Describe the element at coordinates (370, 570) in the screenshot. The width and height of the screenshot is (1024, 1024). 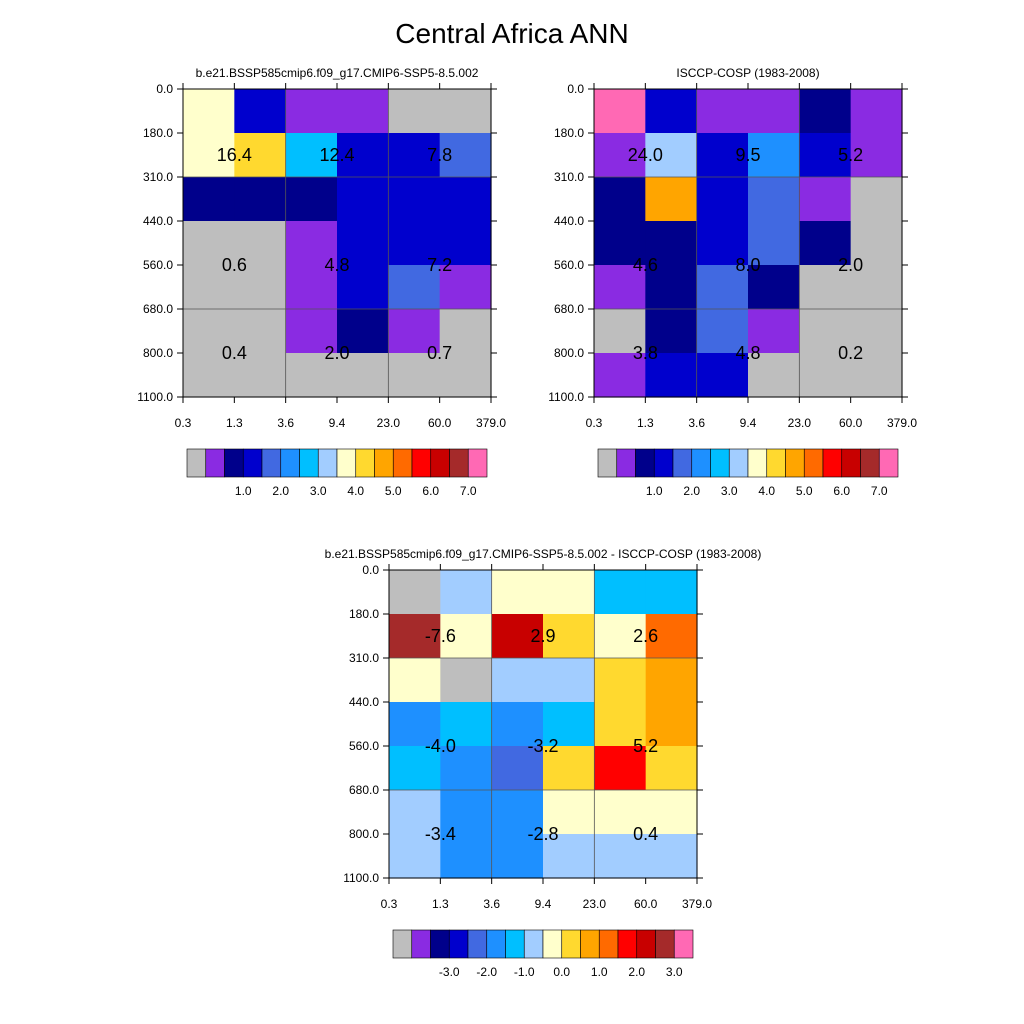
I see `y-tick-label: 0.0` at that location.